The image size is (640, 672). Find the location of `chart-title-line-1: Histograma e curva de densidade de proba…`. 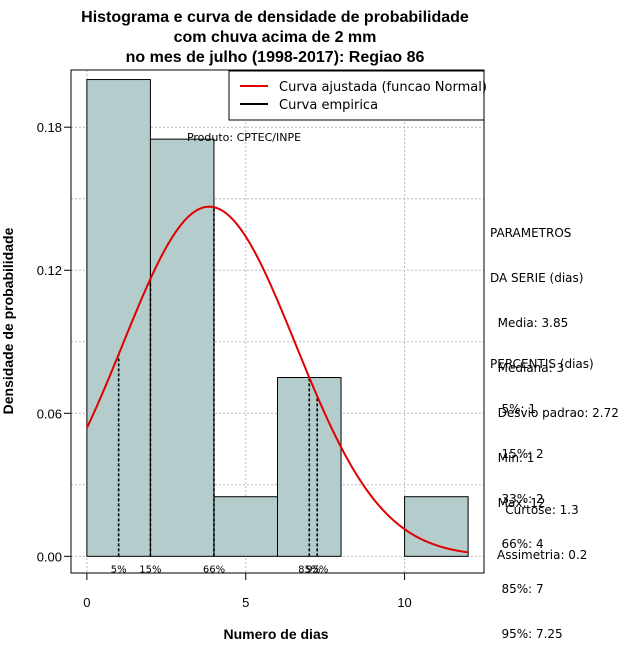

chart-title-line-1: Histograma e curva de densidade de proba… is located at coordinates (275, 17).